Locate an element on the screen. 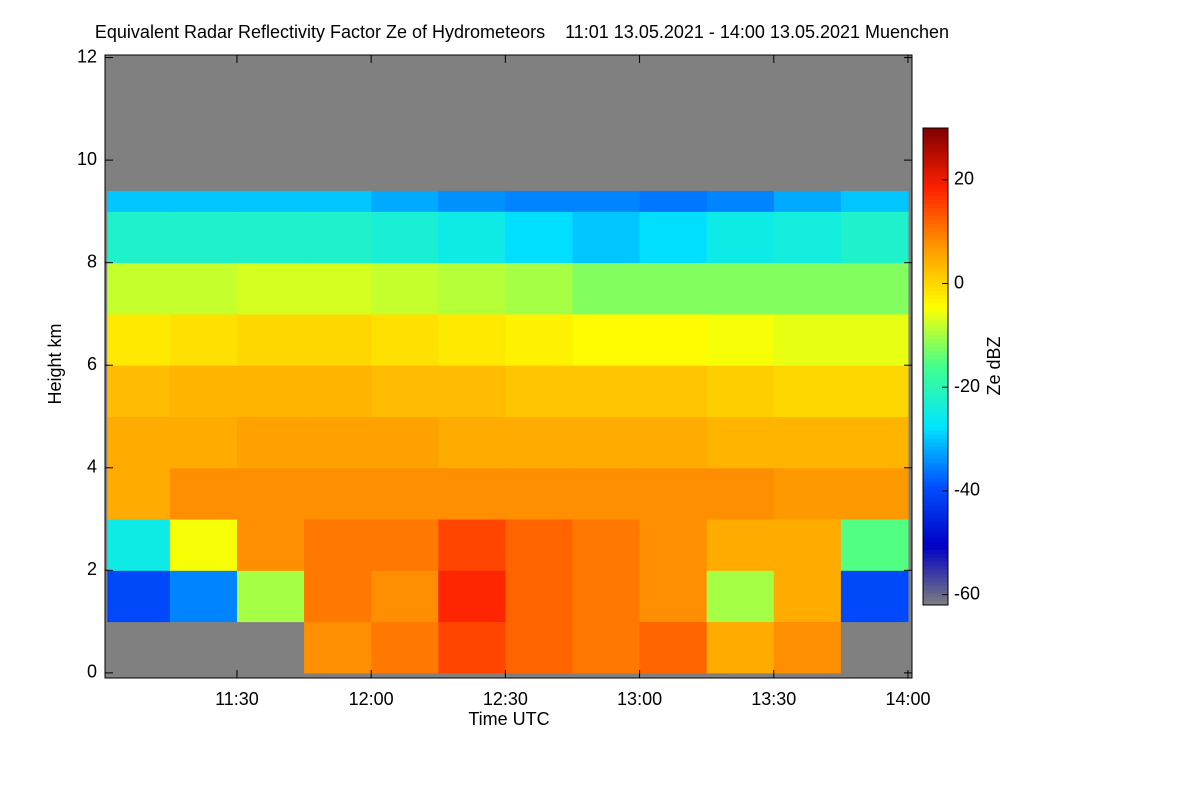 The width and height of the screenshot is (1200, 800). x-tick-label: 11:30 is located at coordinates (237, 699).